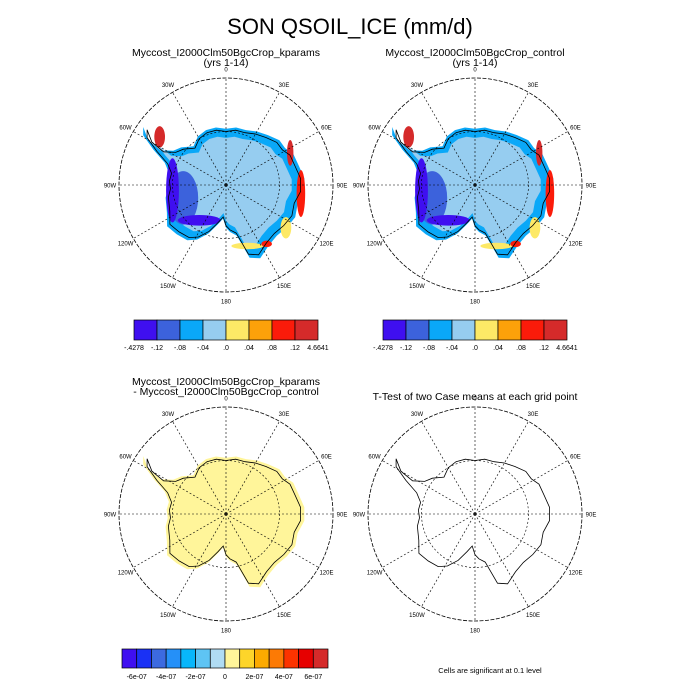  I want to click on colorbar-panel-1: -.4278 -.12 -.08 -.04 .0 .04 .08 .12 4.6641, so click(226, 335).